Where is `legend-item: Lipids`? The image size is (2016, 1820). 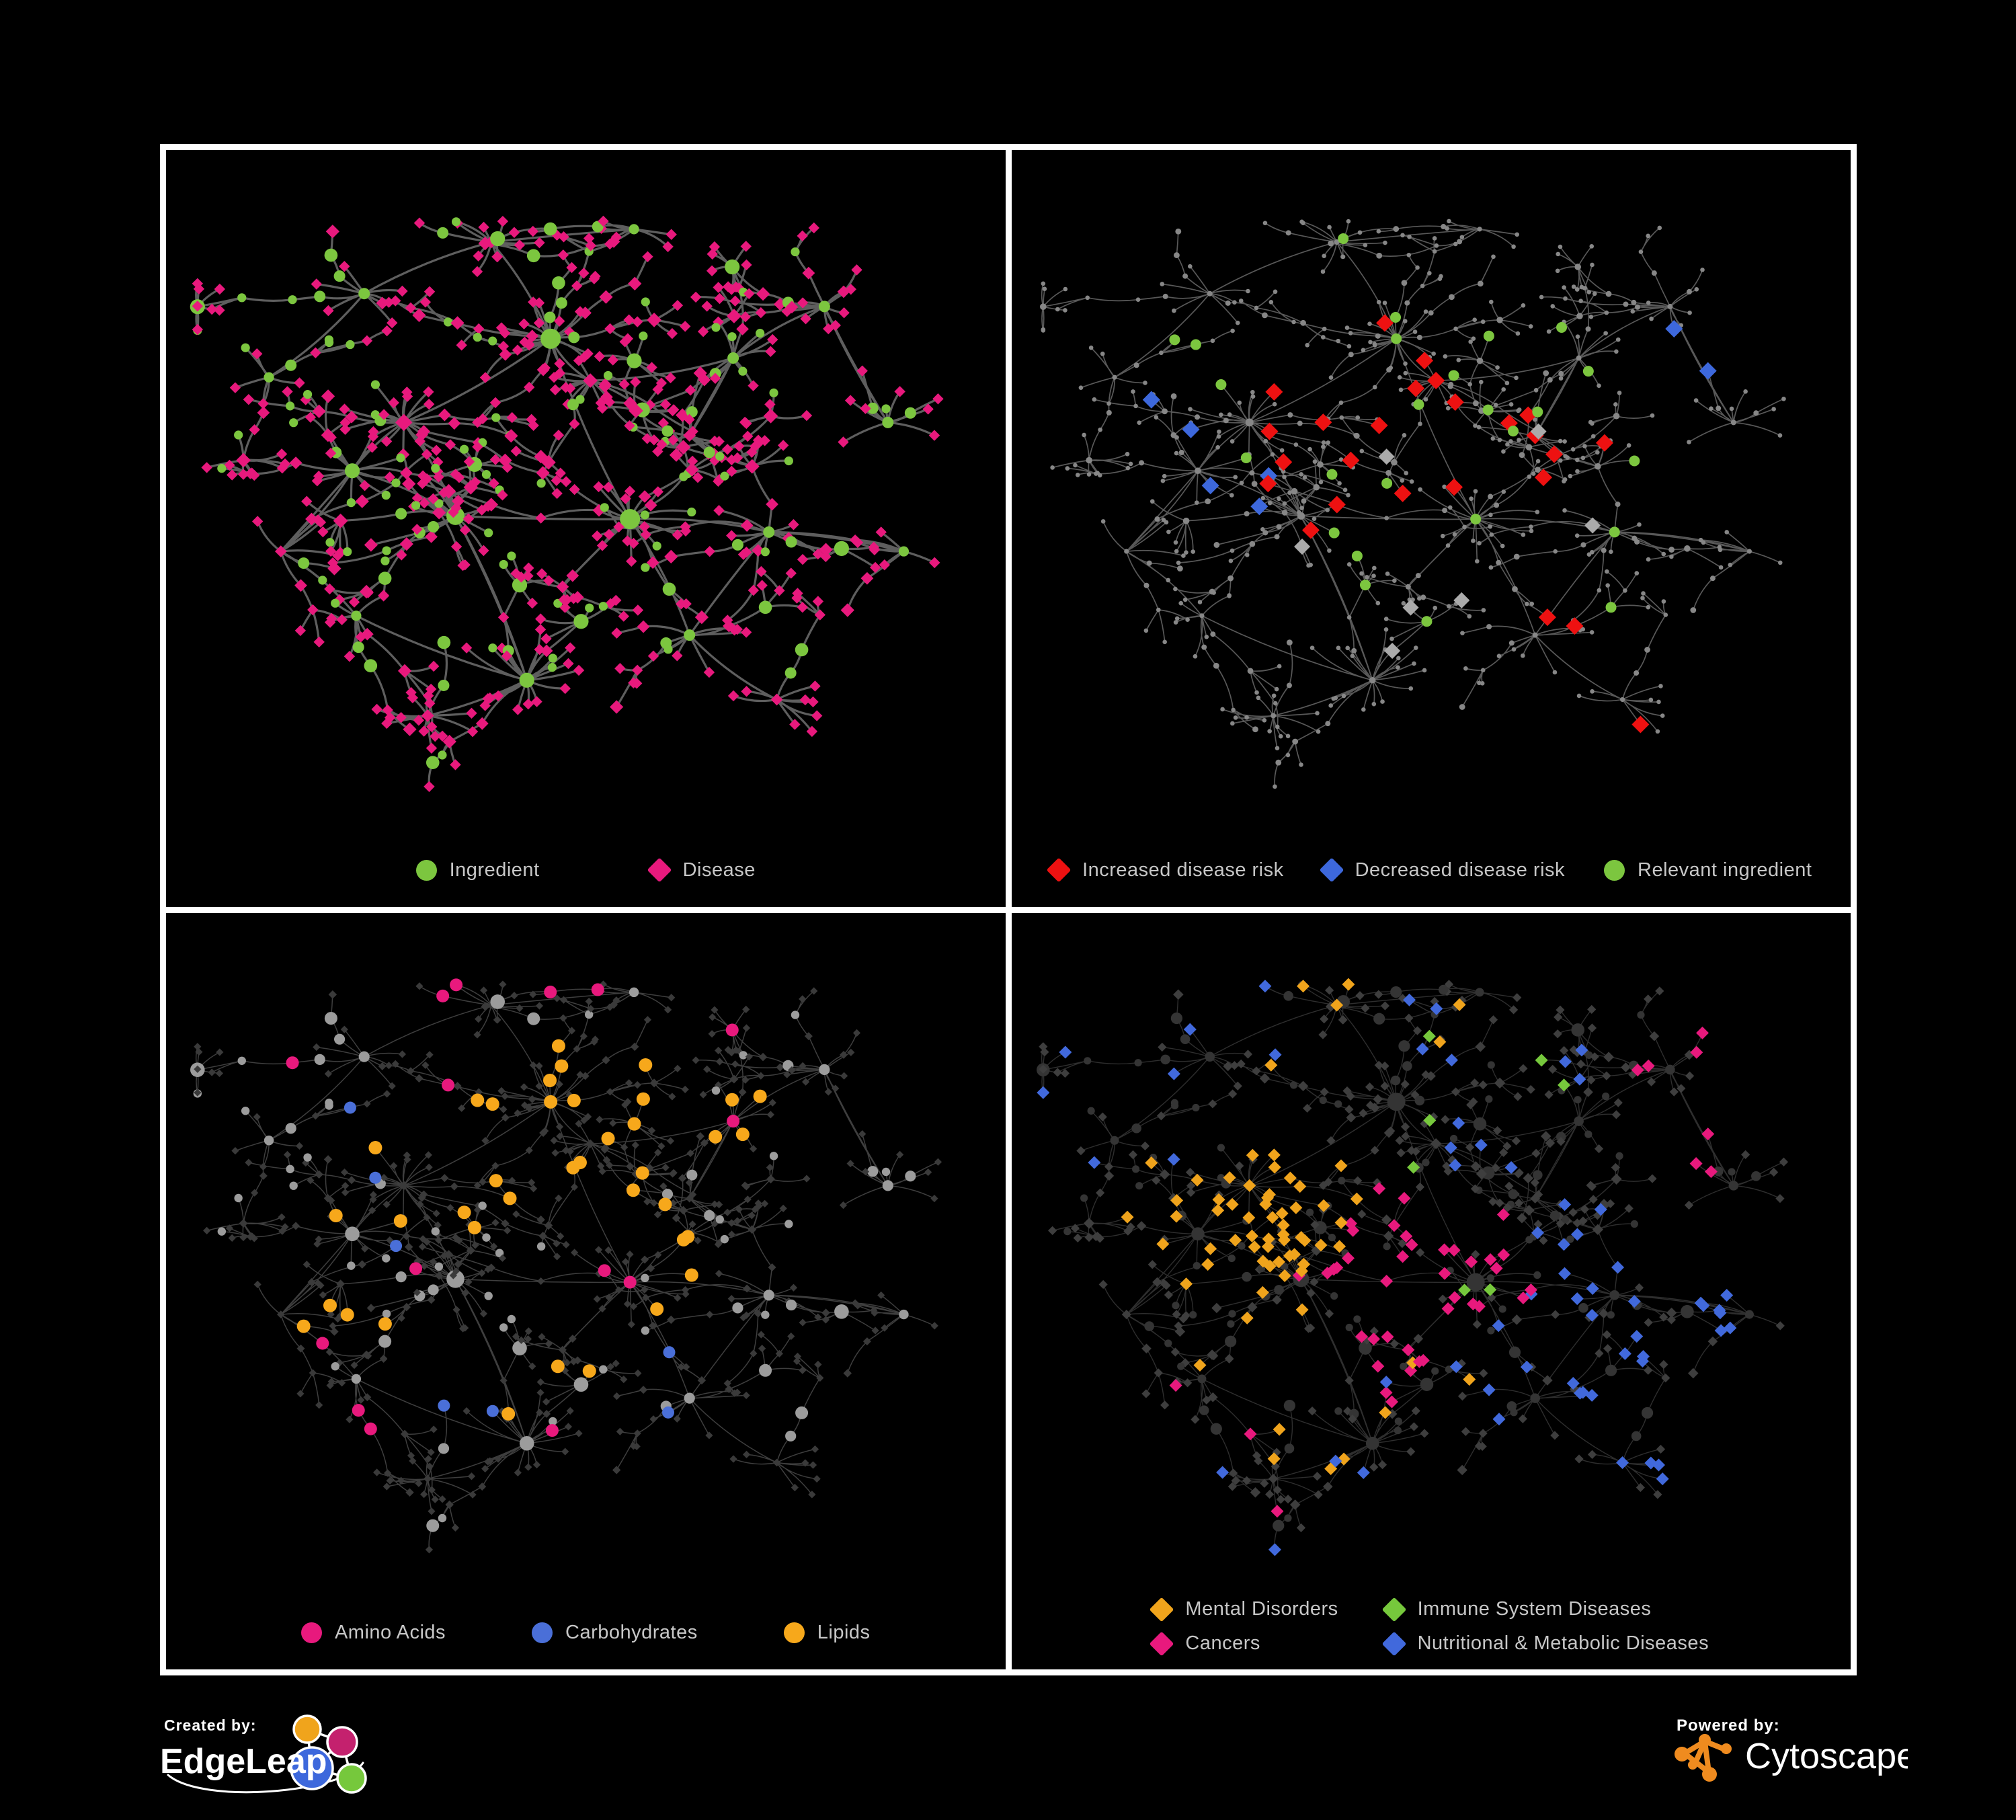
legend-item: Lipids is located at coordinates (827, 1633).